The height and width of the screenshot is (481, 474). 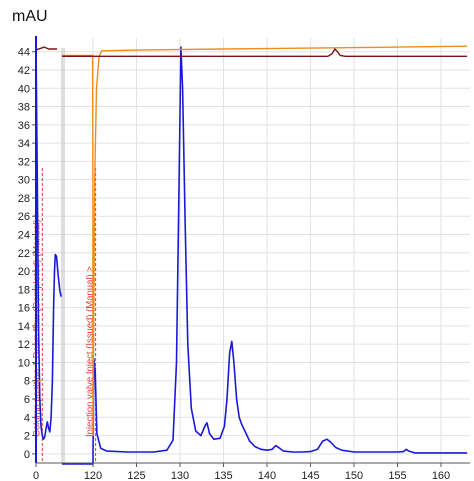 I want to click on y-tick-label: 18, so click(x=24, y=290).